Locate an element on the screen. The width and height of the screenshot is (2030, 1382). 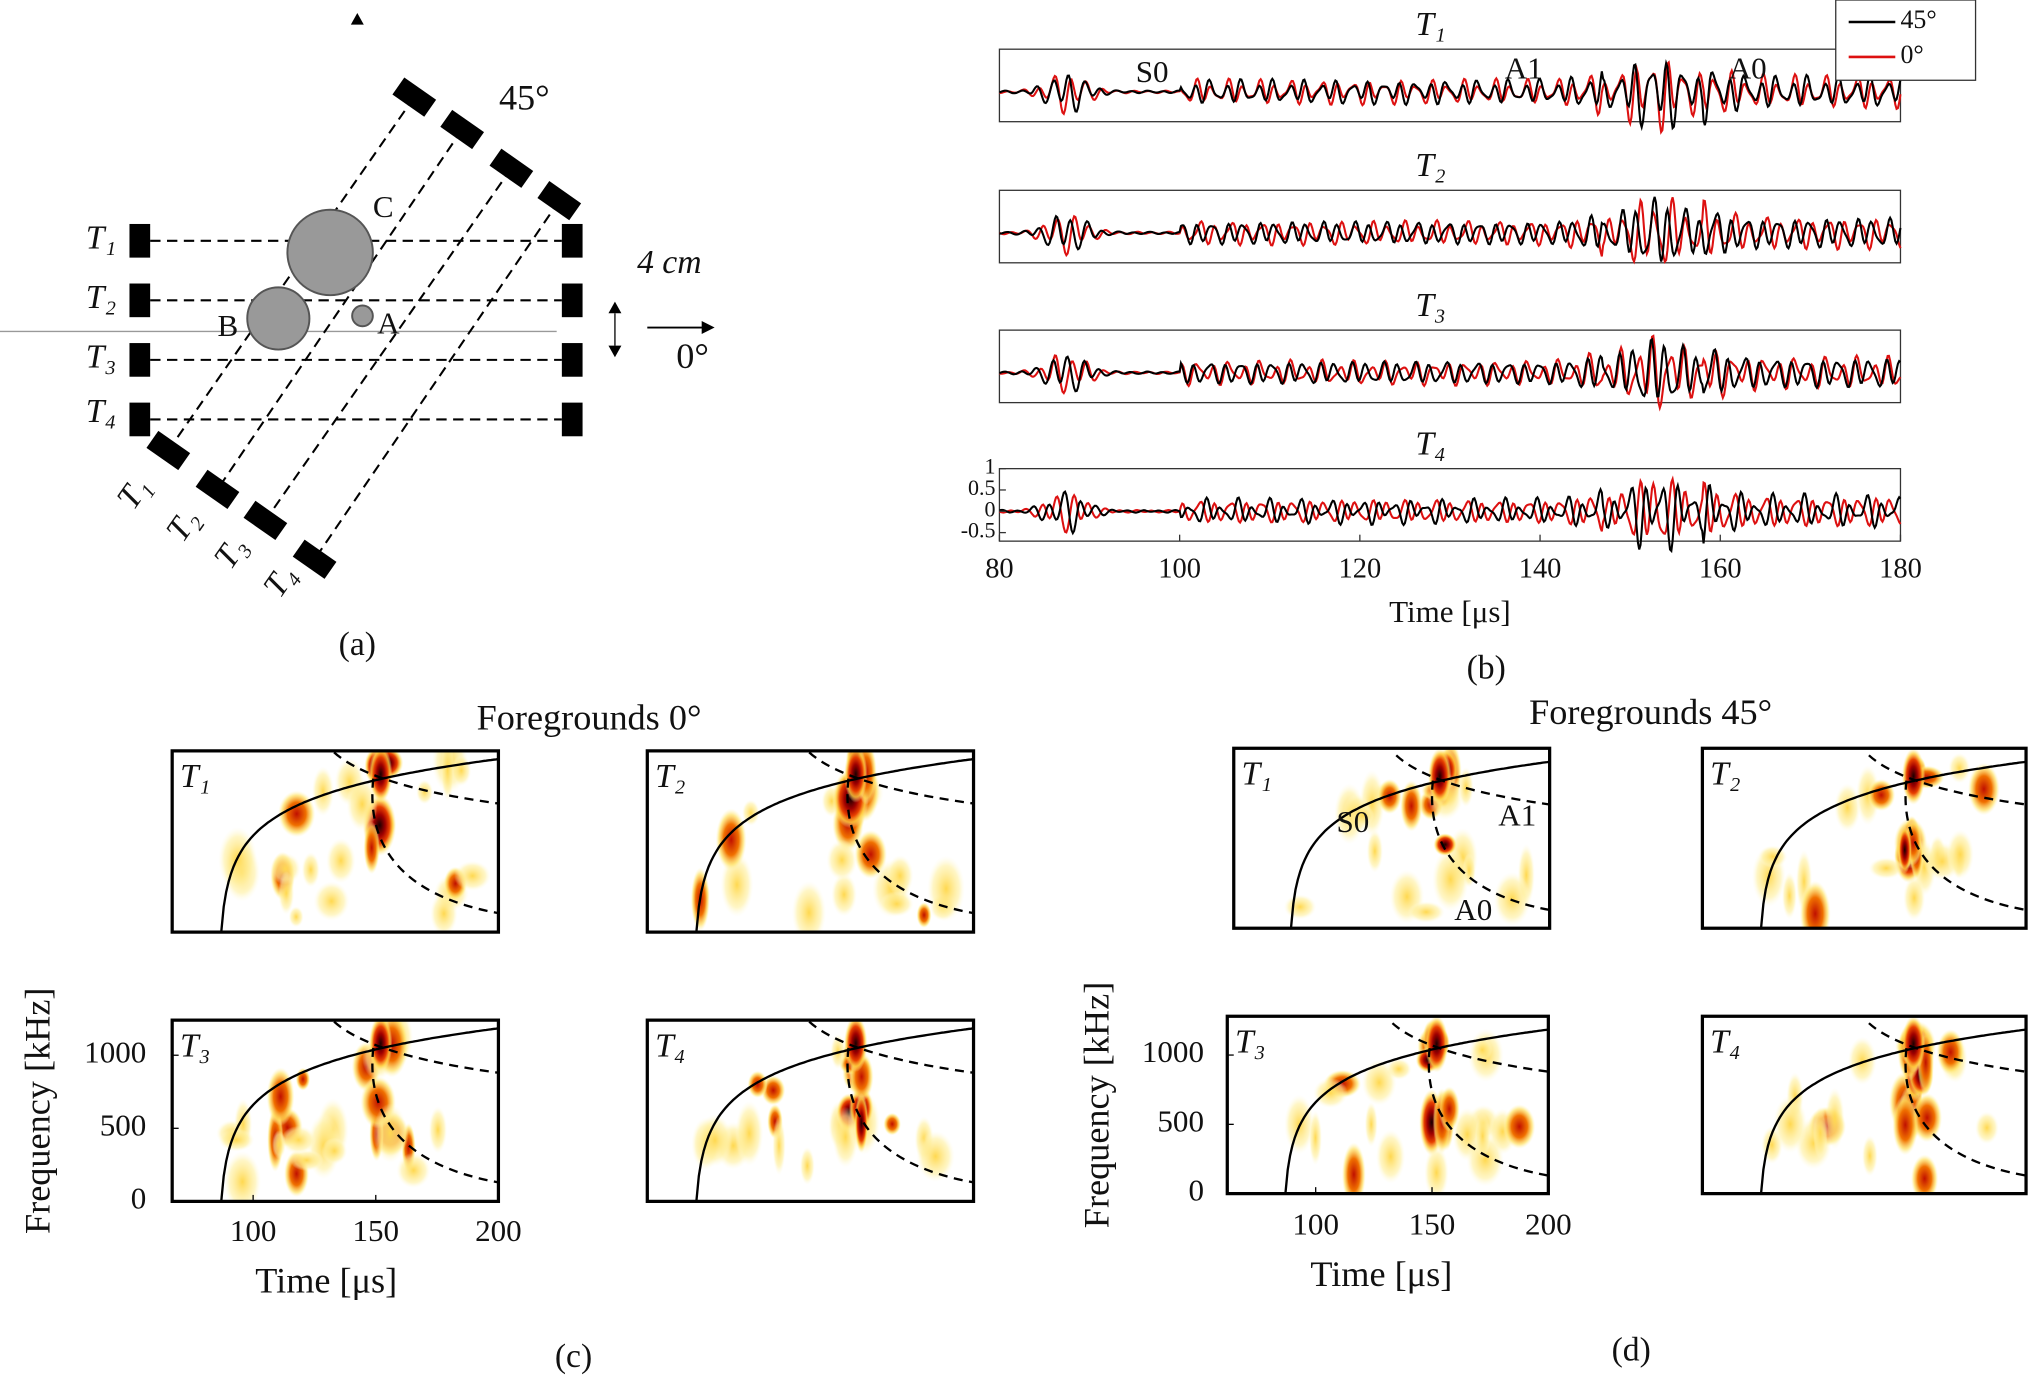
marker is located at coordinates (357, 18).